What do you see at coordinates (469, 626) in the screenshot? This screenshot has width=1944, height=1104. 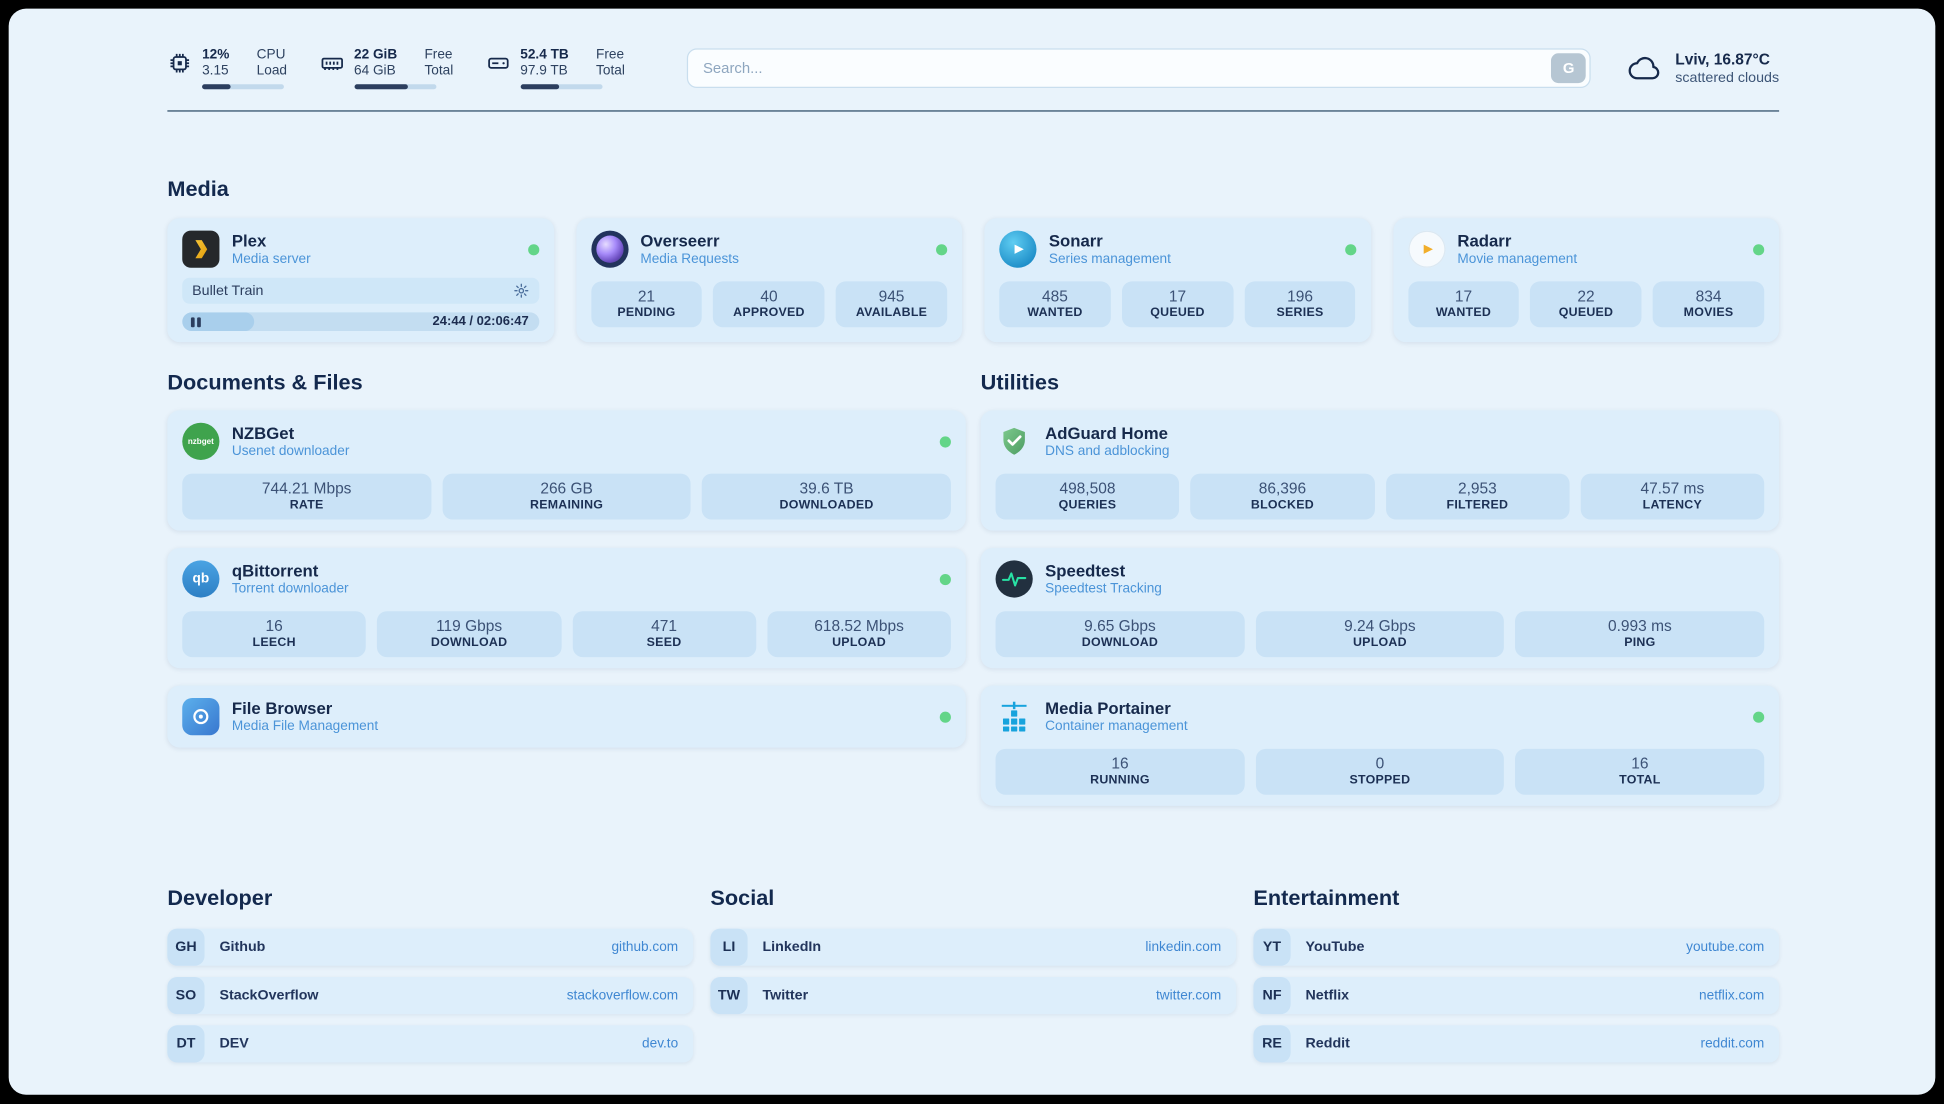 I see `stat-value: 119 Gbps` at bounding box center [469, 626].